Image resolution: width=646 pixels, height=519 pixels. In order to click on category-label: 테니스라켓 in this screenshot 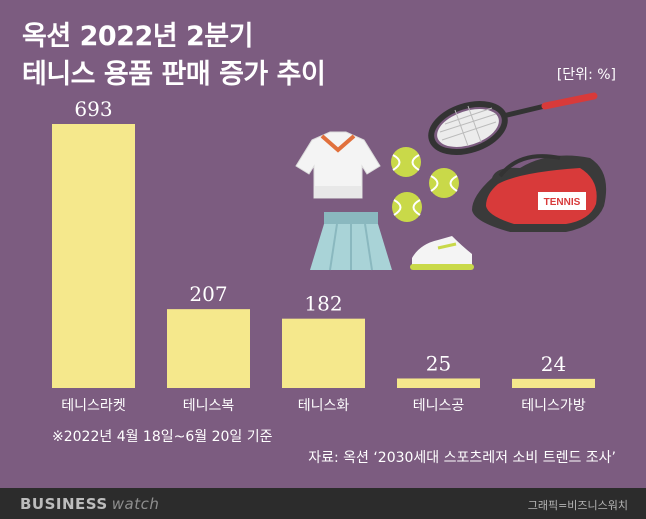, I will do `click(93, 406)`.